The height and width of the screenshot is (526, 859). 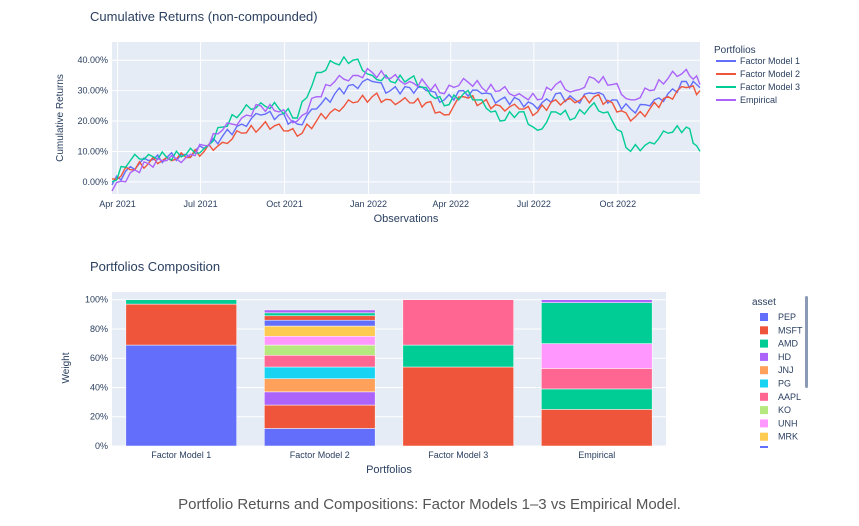 I want to click on returns-x-tick-label: Apr 2021, so click(x=117, y=204).